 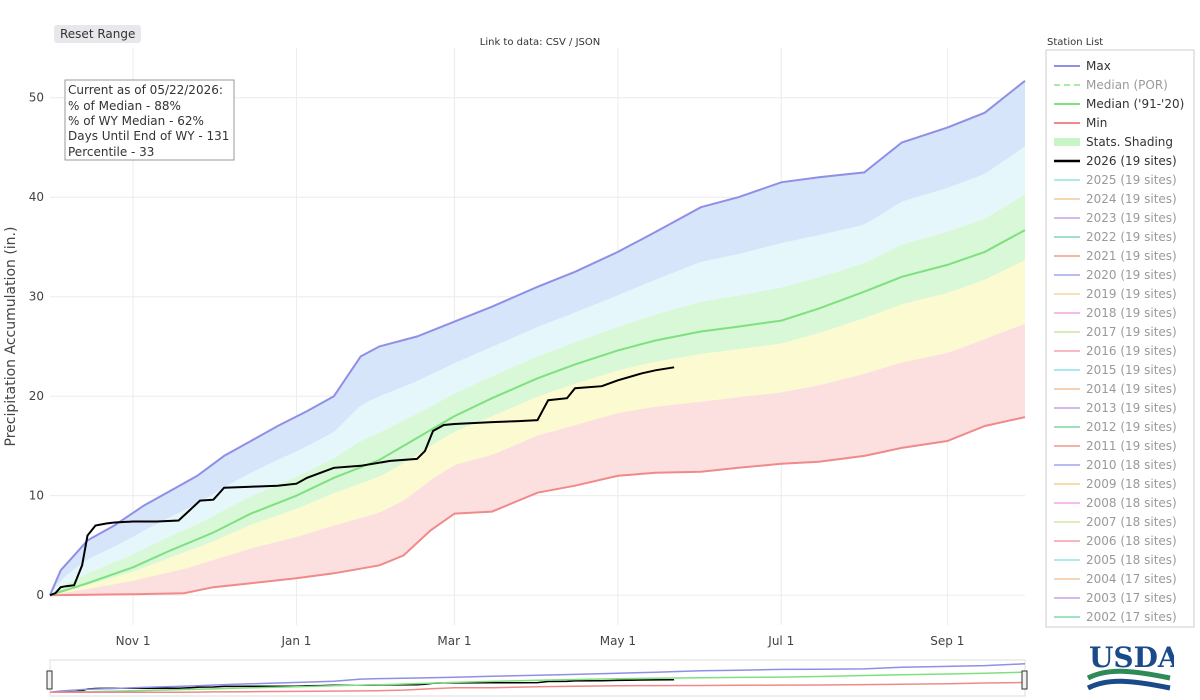 I want to click on y-tick-label: 20, so click(x=36, y=396).